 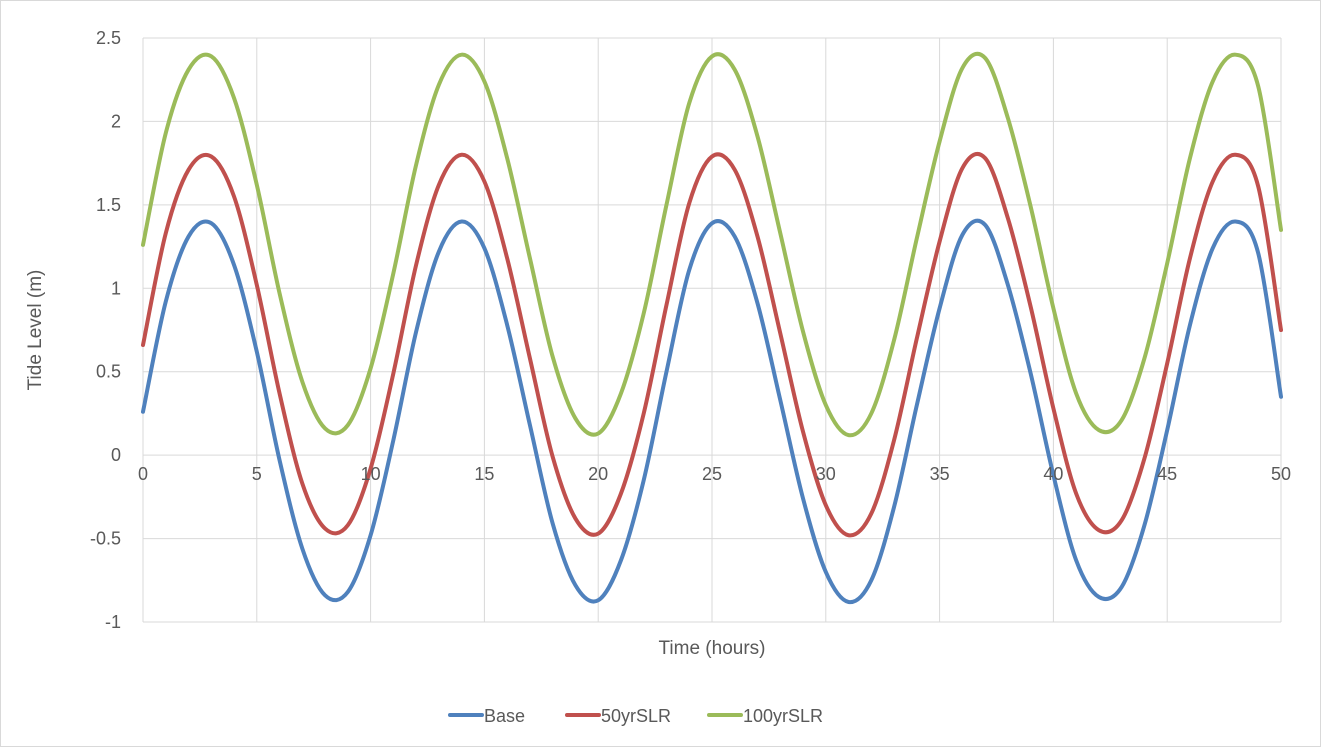 I want to click on x-tick-label-8: 40, so click(x=1053, y=474).